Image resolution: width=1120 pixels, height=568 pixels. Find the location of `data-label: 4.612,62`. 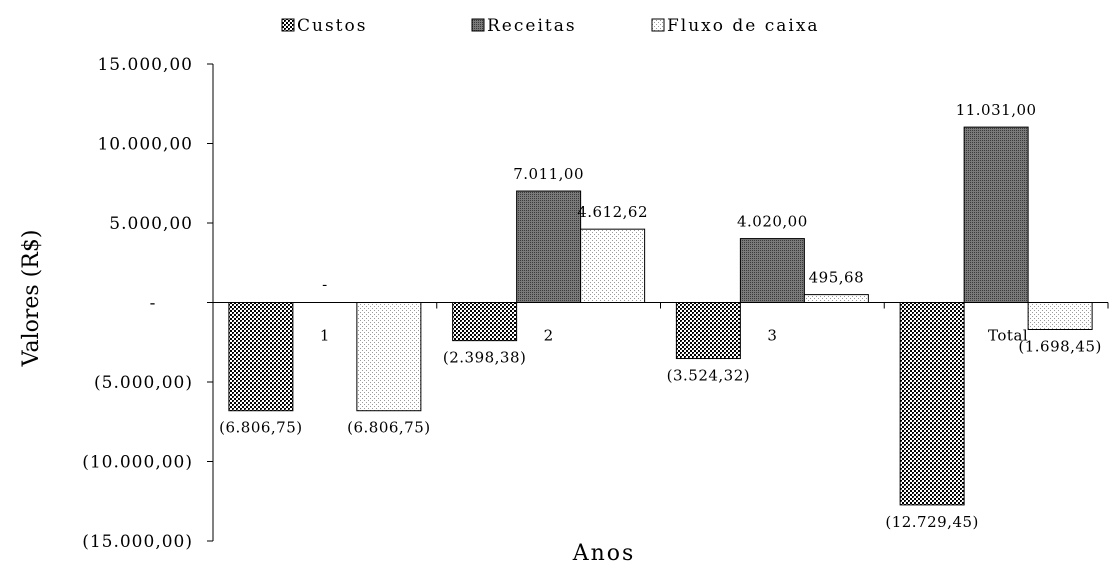

data-label: 4.612,62 is located at coordinates (612, 212).